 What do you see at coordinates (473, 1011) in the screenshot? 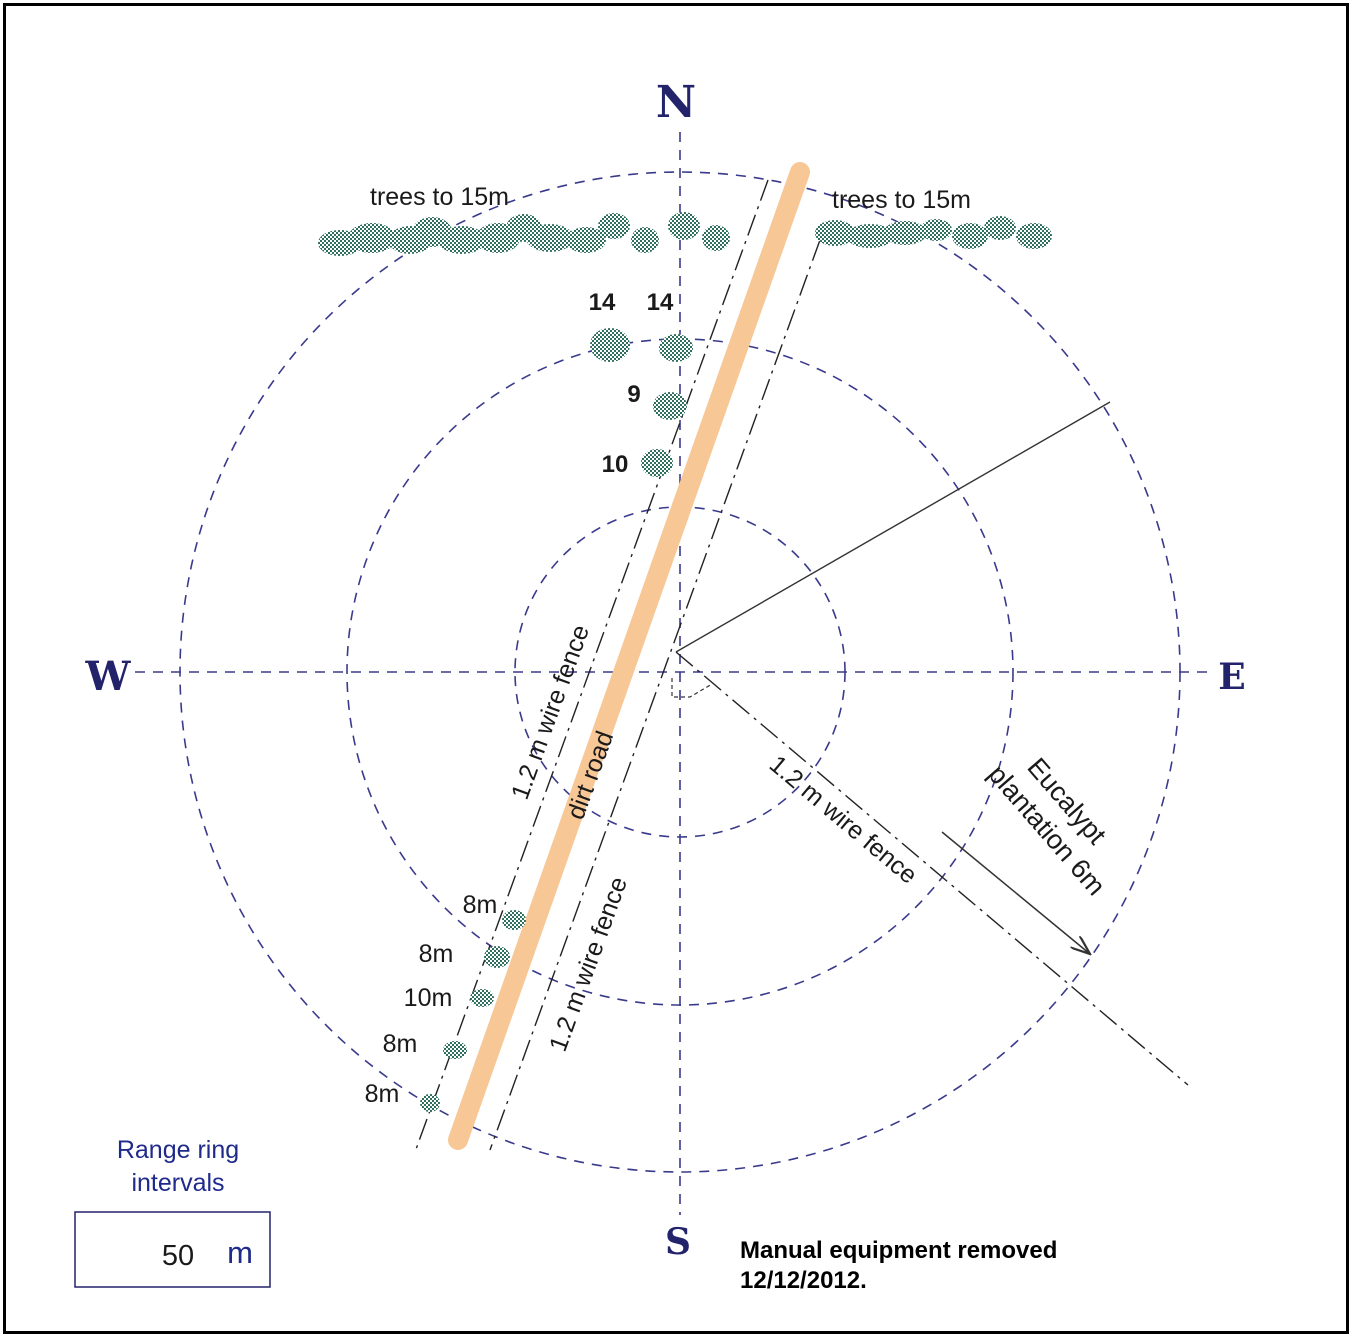
I see `trees-southwest-individual` at bounding box center [473, 1011].